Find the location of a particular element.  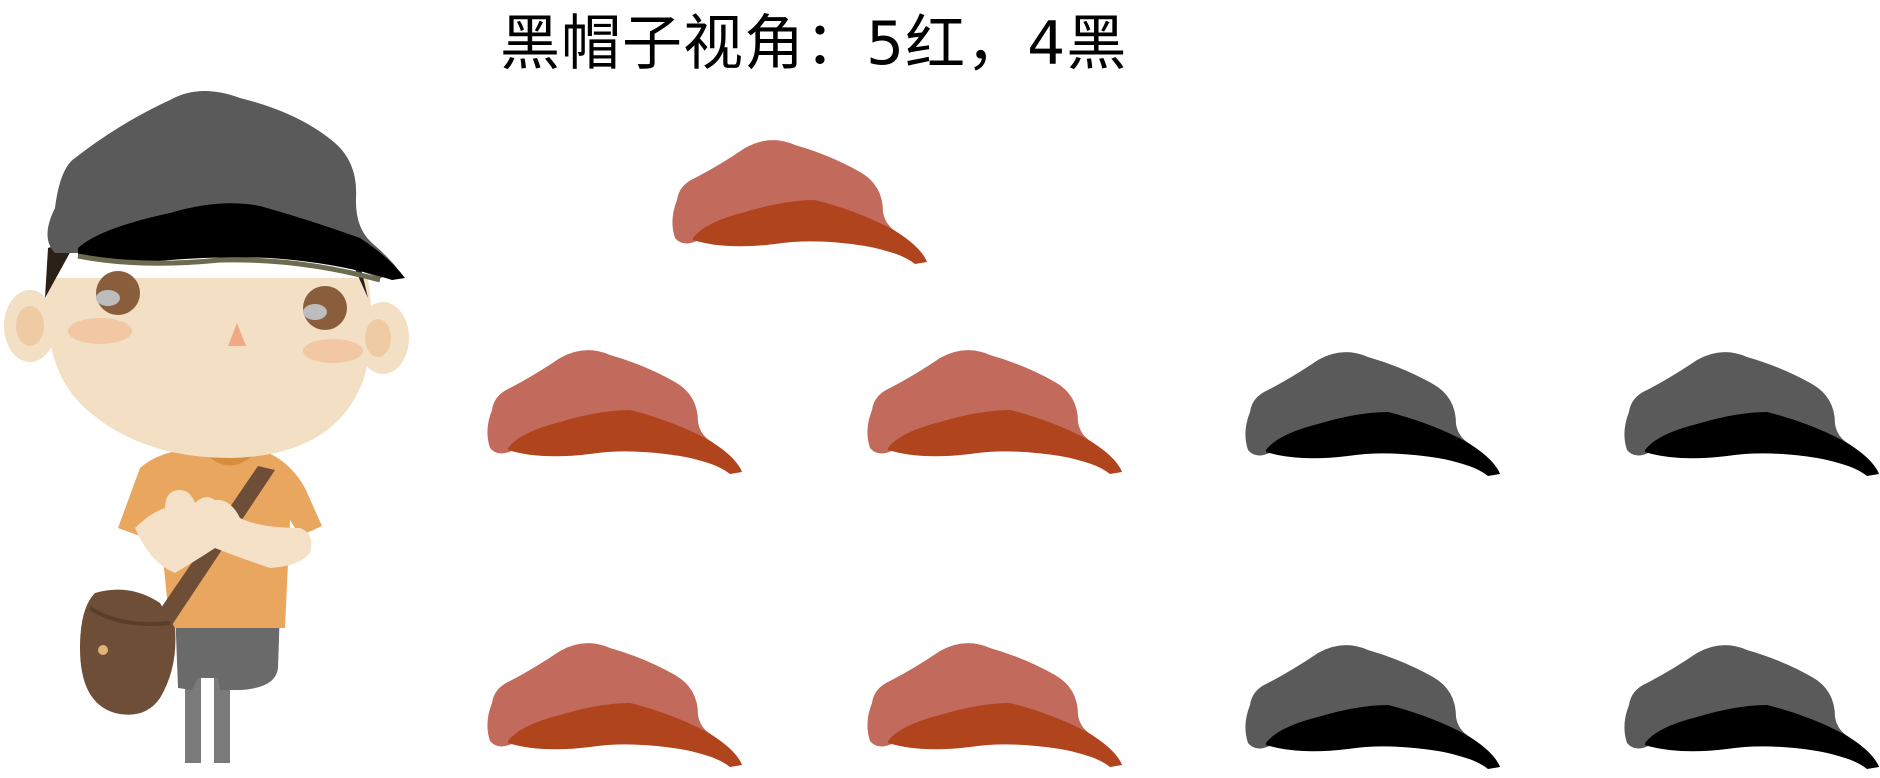

shorts is located at coordinates (227, 649).